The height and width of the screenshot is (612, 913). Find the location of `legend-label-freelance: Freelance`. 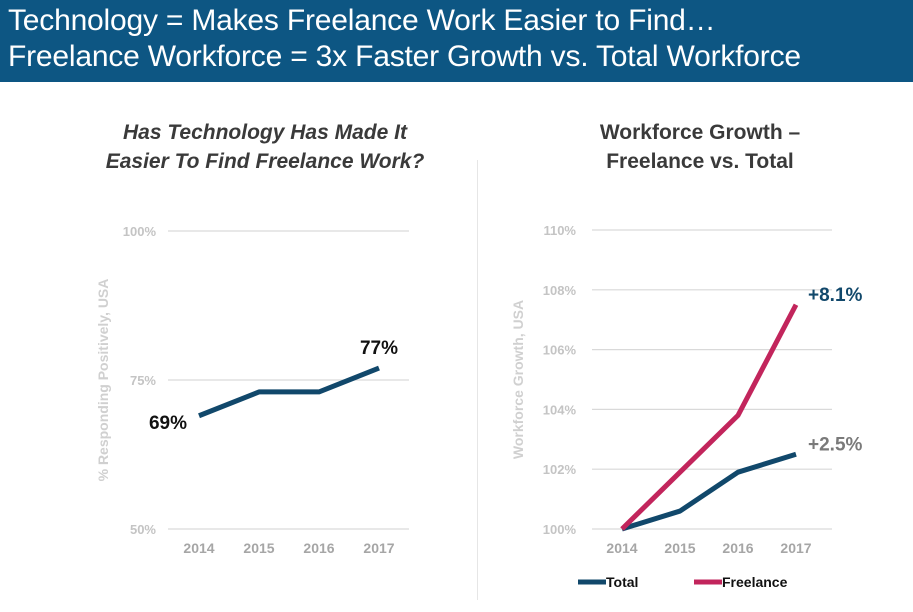

legend-label-freelance: Freelance is located at coordinates (755, 582).